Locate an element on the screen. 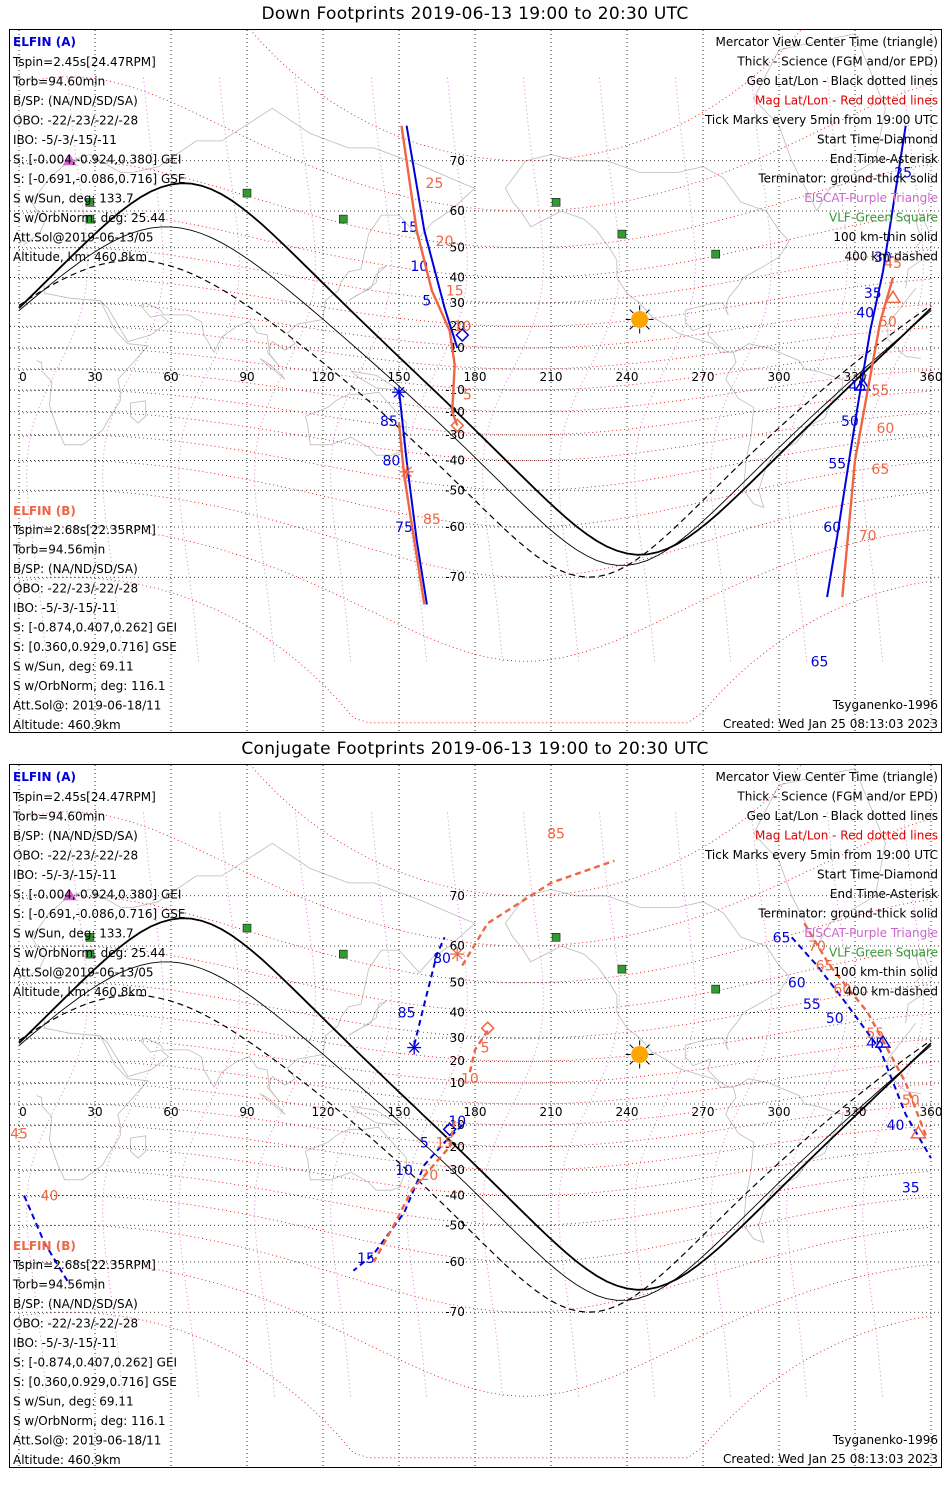 The height and width of the screenshot is (1500, 950). lon-tick-label: 0 is located at coordinates (23, 377).